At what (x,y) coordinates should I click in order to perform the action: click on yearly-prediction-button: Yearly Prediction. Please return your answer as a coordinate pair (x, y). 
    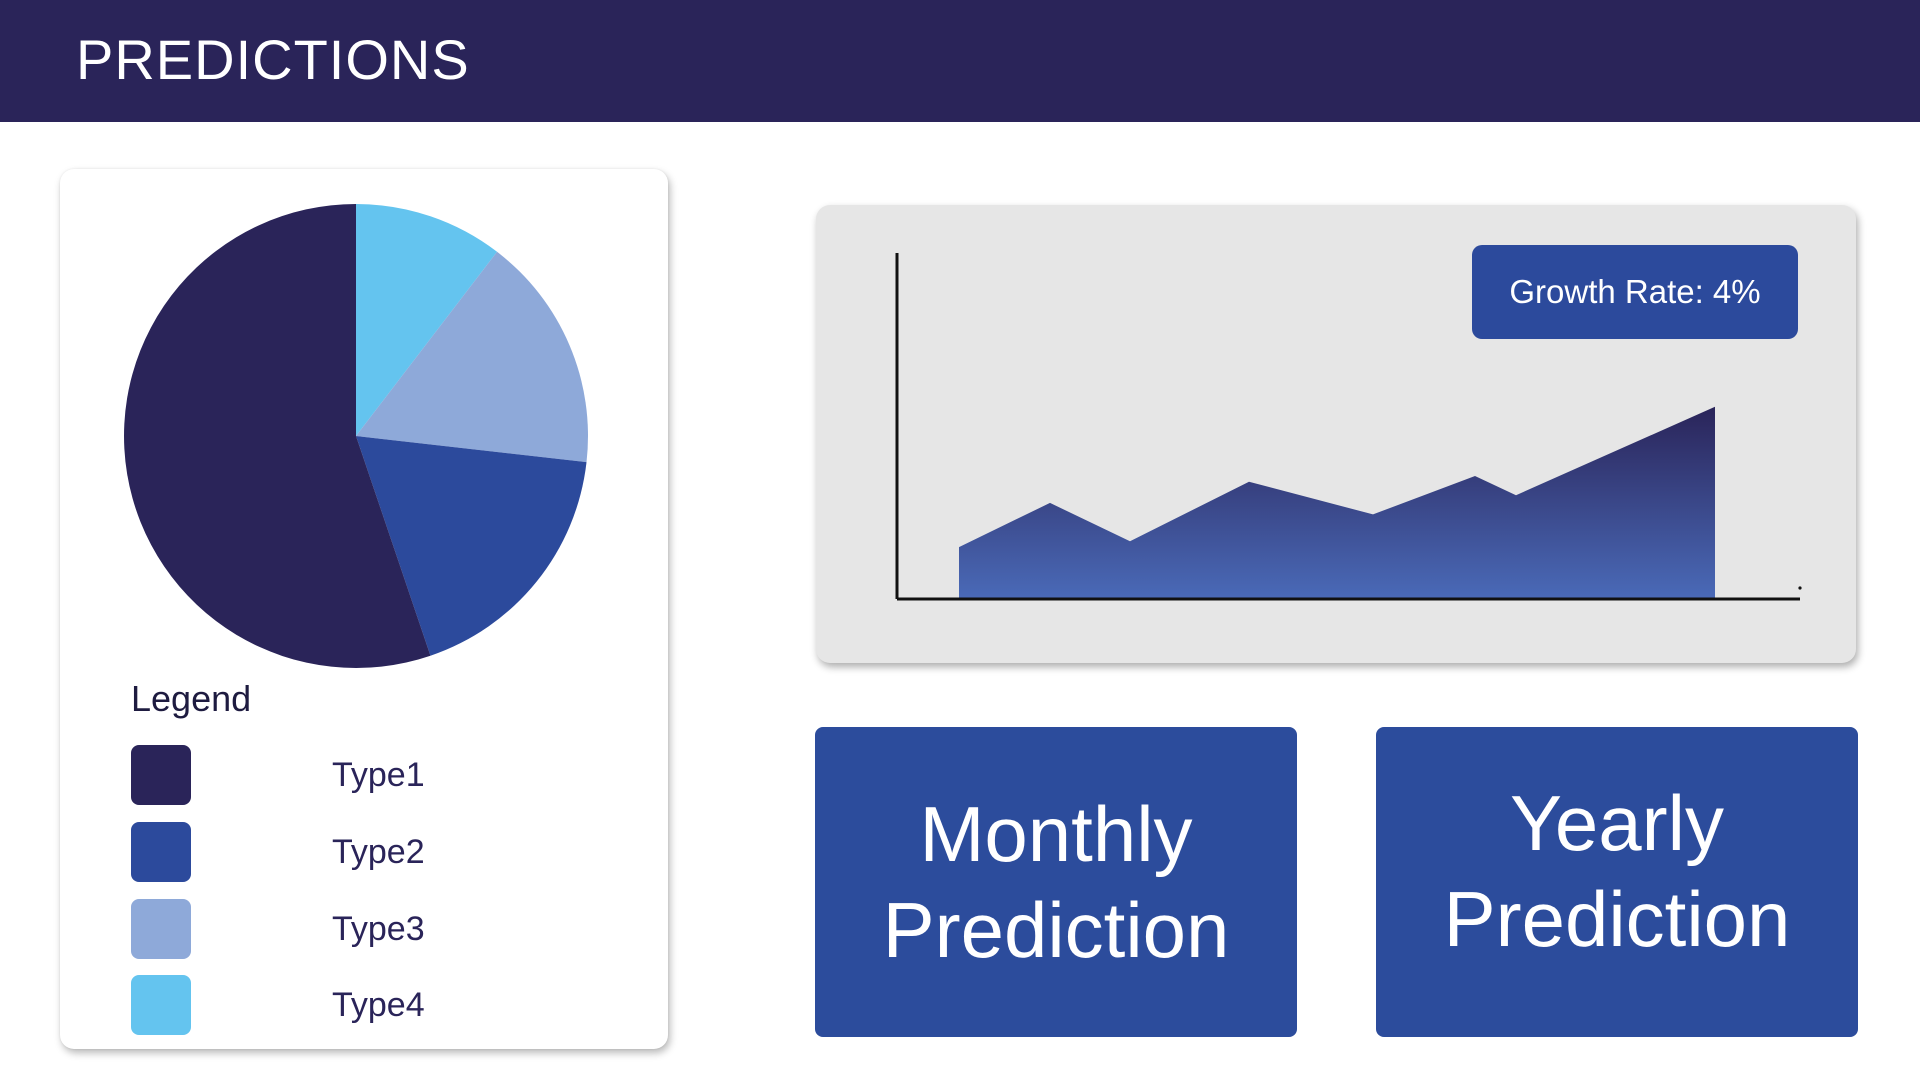
    Looking at the image, I should click on (1617, 882).